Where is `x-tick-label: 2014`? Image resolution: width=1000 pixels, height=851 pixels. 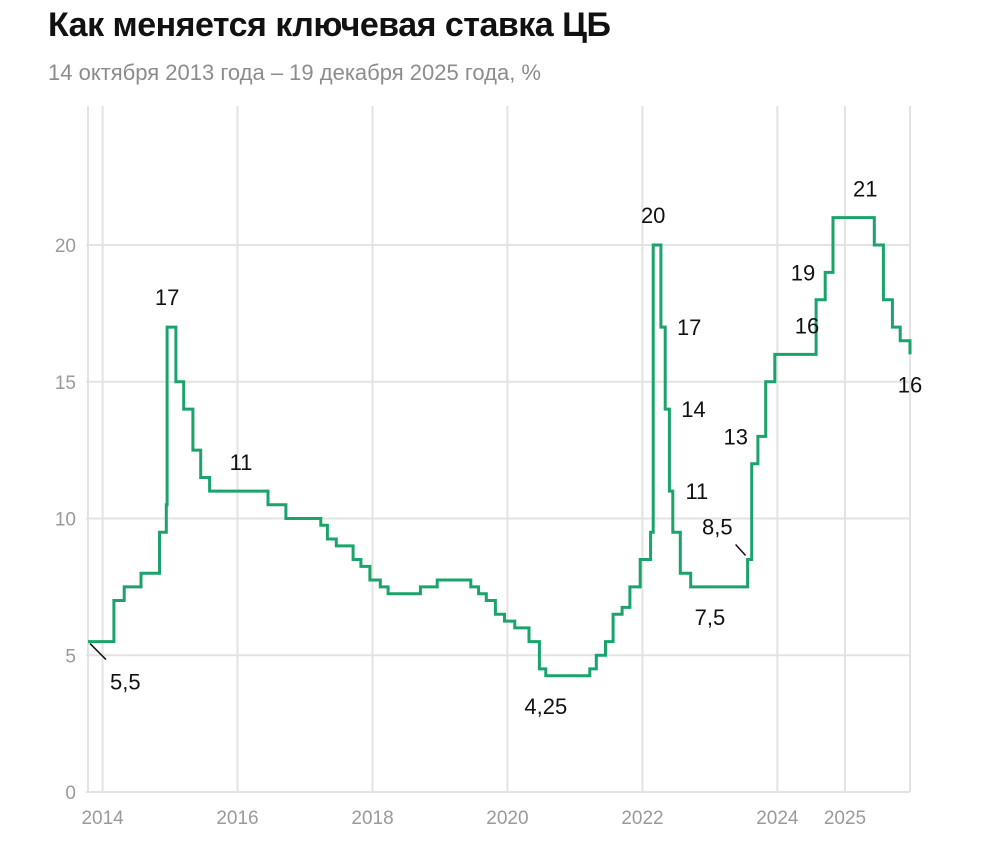 x-tick-label: 2014 is located at coordinates (102, 818).